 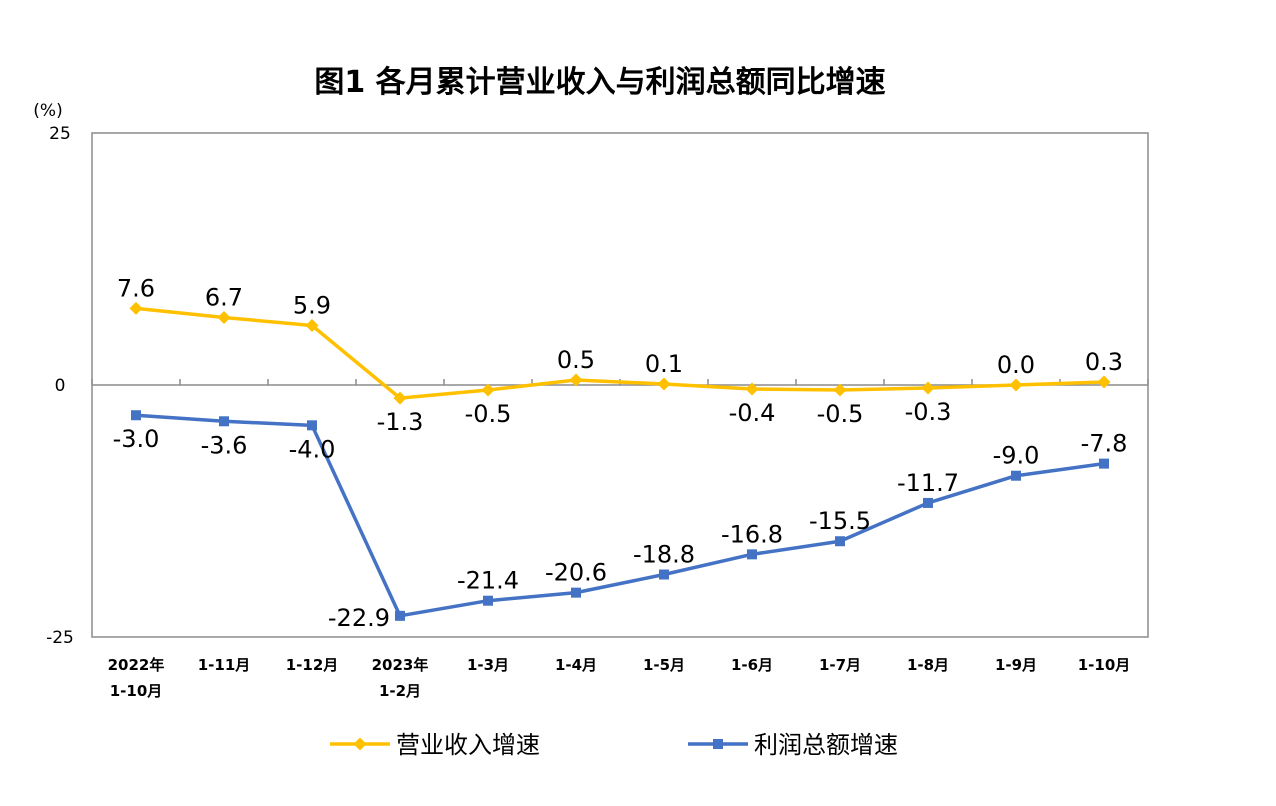 What do you see at coordinates (1016, 665) in the screenshot?
I see `x-tick-label: 1-9月` at bounding box center [1016, 665].